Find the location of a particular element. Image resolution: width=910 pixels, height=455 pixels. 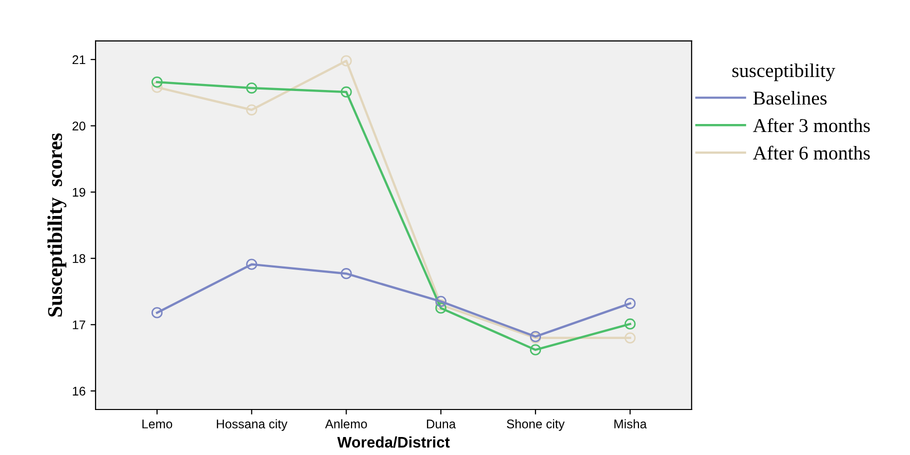

x-axis-title: Woreda/District is located at coordinates (393, 442).